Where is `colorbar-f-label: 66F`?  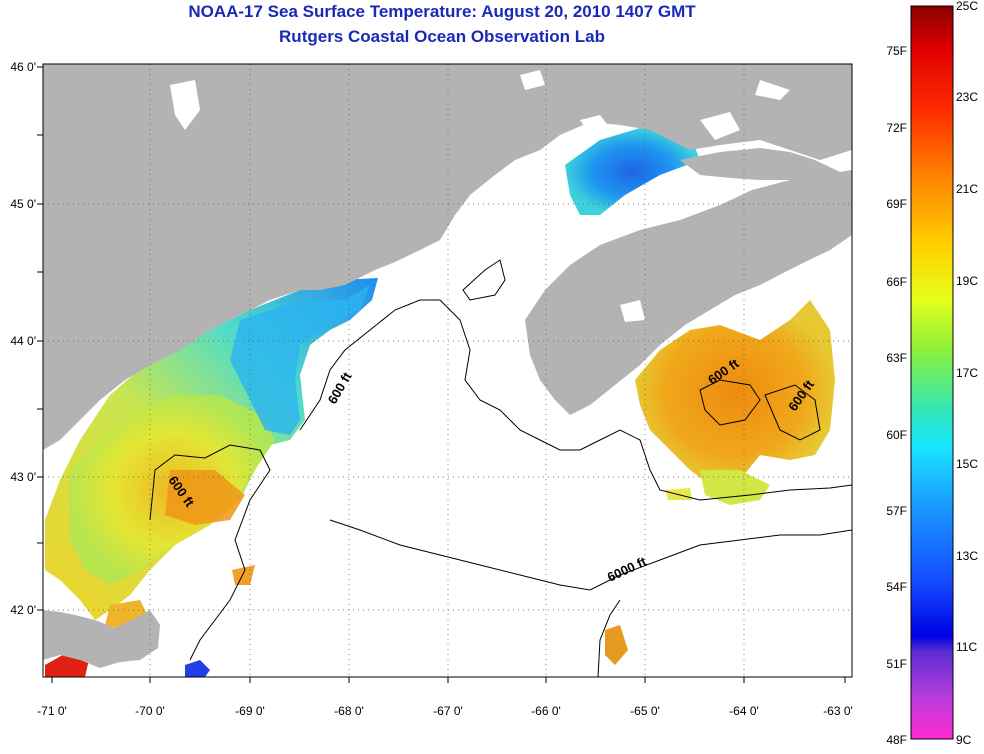 colorbar-f-label: 66F is located at coordinates (896, 282).